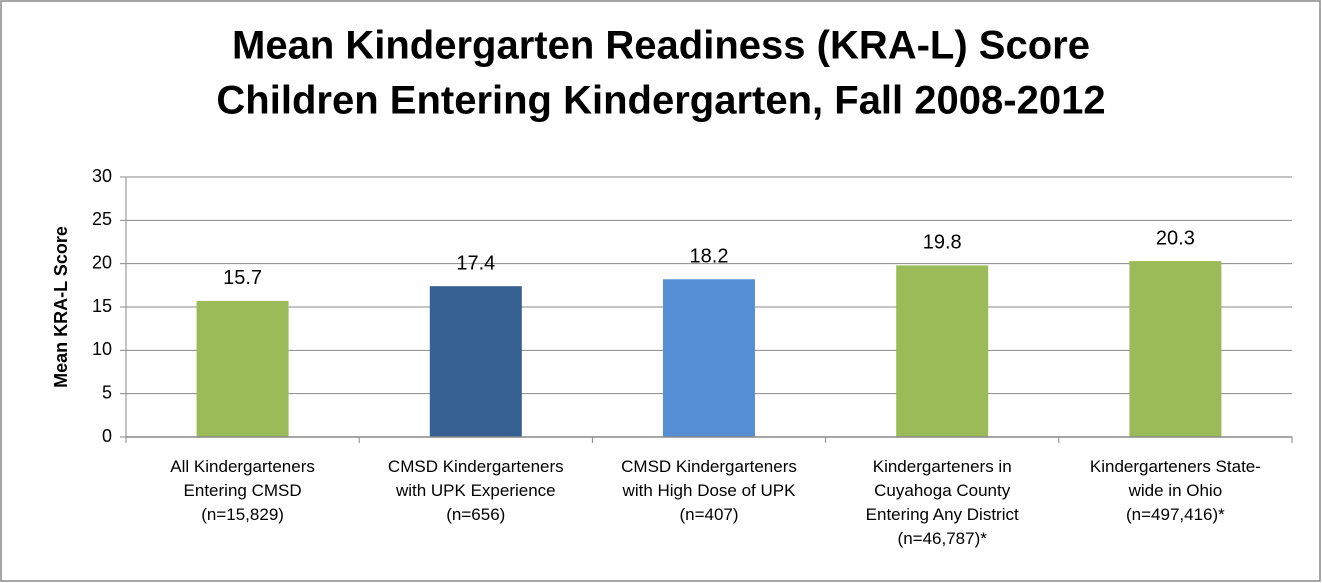 This screenshot has width=1322, height=583. What do you see at coordinates (942, 243) in the screenshot?
I see `value-label: 19.8` at bounding box center [942, 243].